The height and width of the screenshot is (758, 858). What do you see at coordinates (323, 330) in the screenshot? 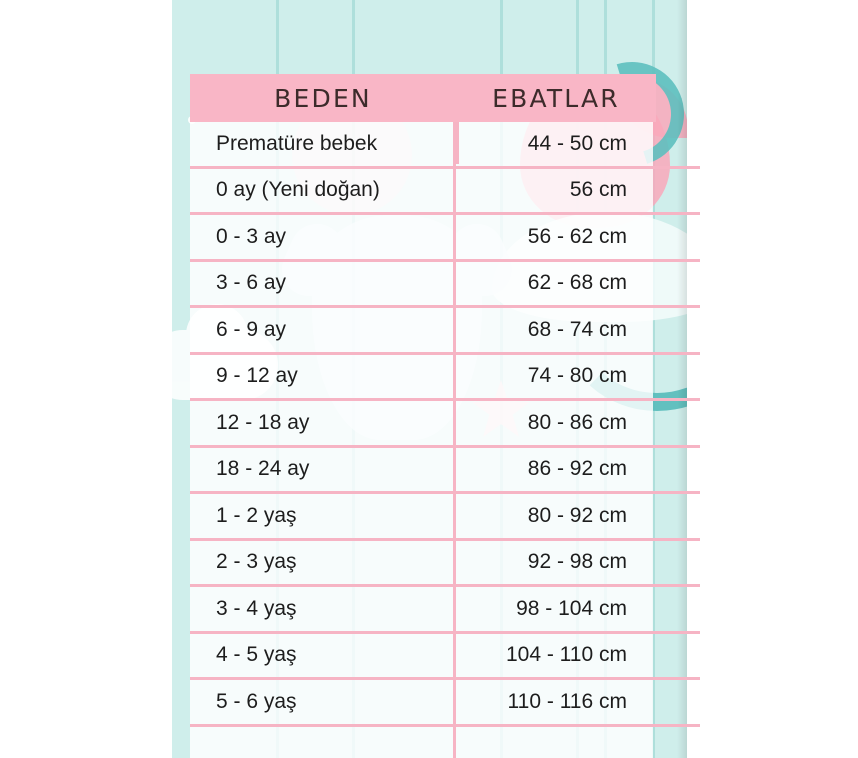
I see `cell-size: 6 - 9 ay` at bounding box center [323, 330].